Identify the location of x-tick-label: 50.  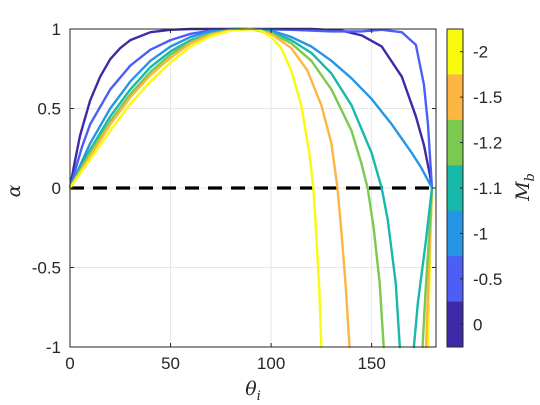
(170, 363).